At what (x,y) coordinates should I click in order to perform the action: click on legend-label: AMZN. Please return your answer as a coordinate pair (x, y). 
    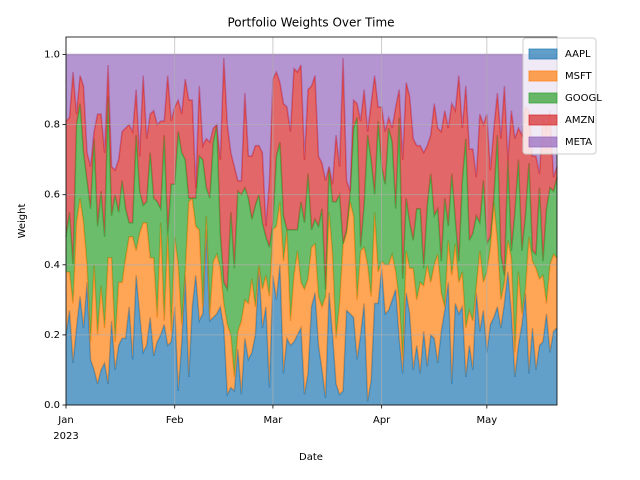
    Looking at the image, I should click on (580, 120).